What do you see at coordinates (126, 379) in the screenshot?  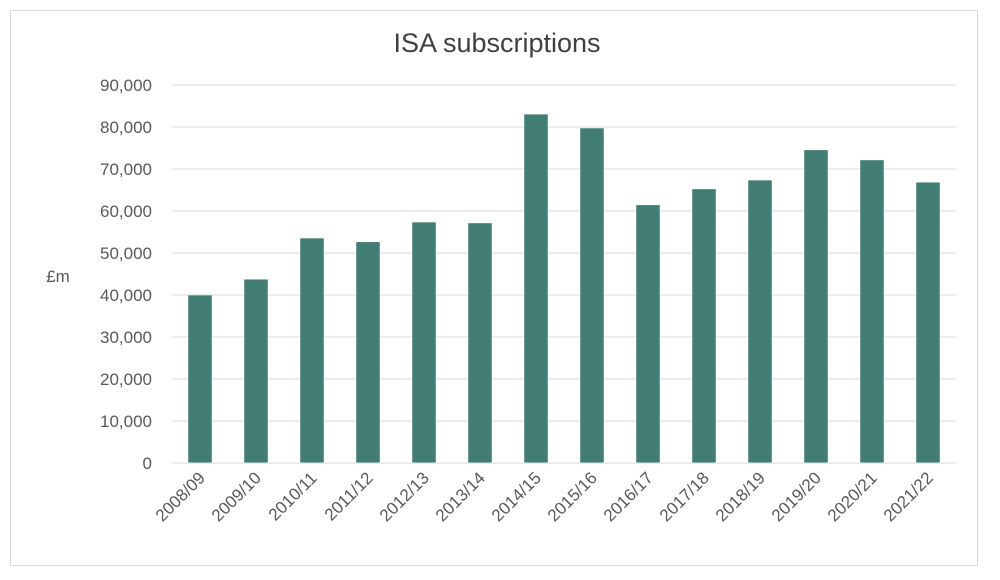 I see `y-tick-label: 20,000` at bounding box center [126, 379].